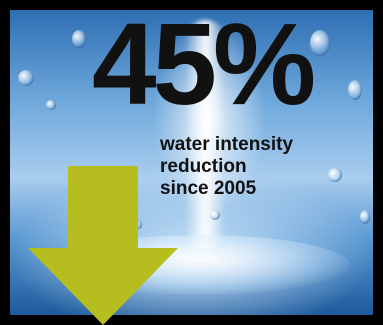 This screenshot has height=325, width=383. Describe the element at coordinates (208, 188) in the screenshot. I see `caption-line: since 2005` at that location.